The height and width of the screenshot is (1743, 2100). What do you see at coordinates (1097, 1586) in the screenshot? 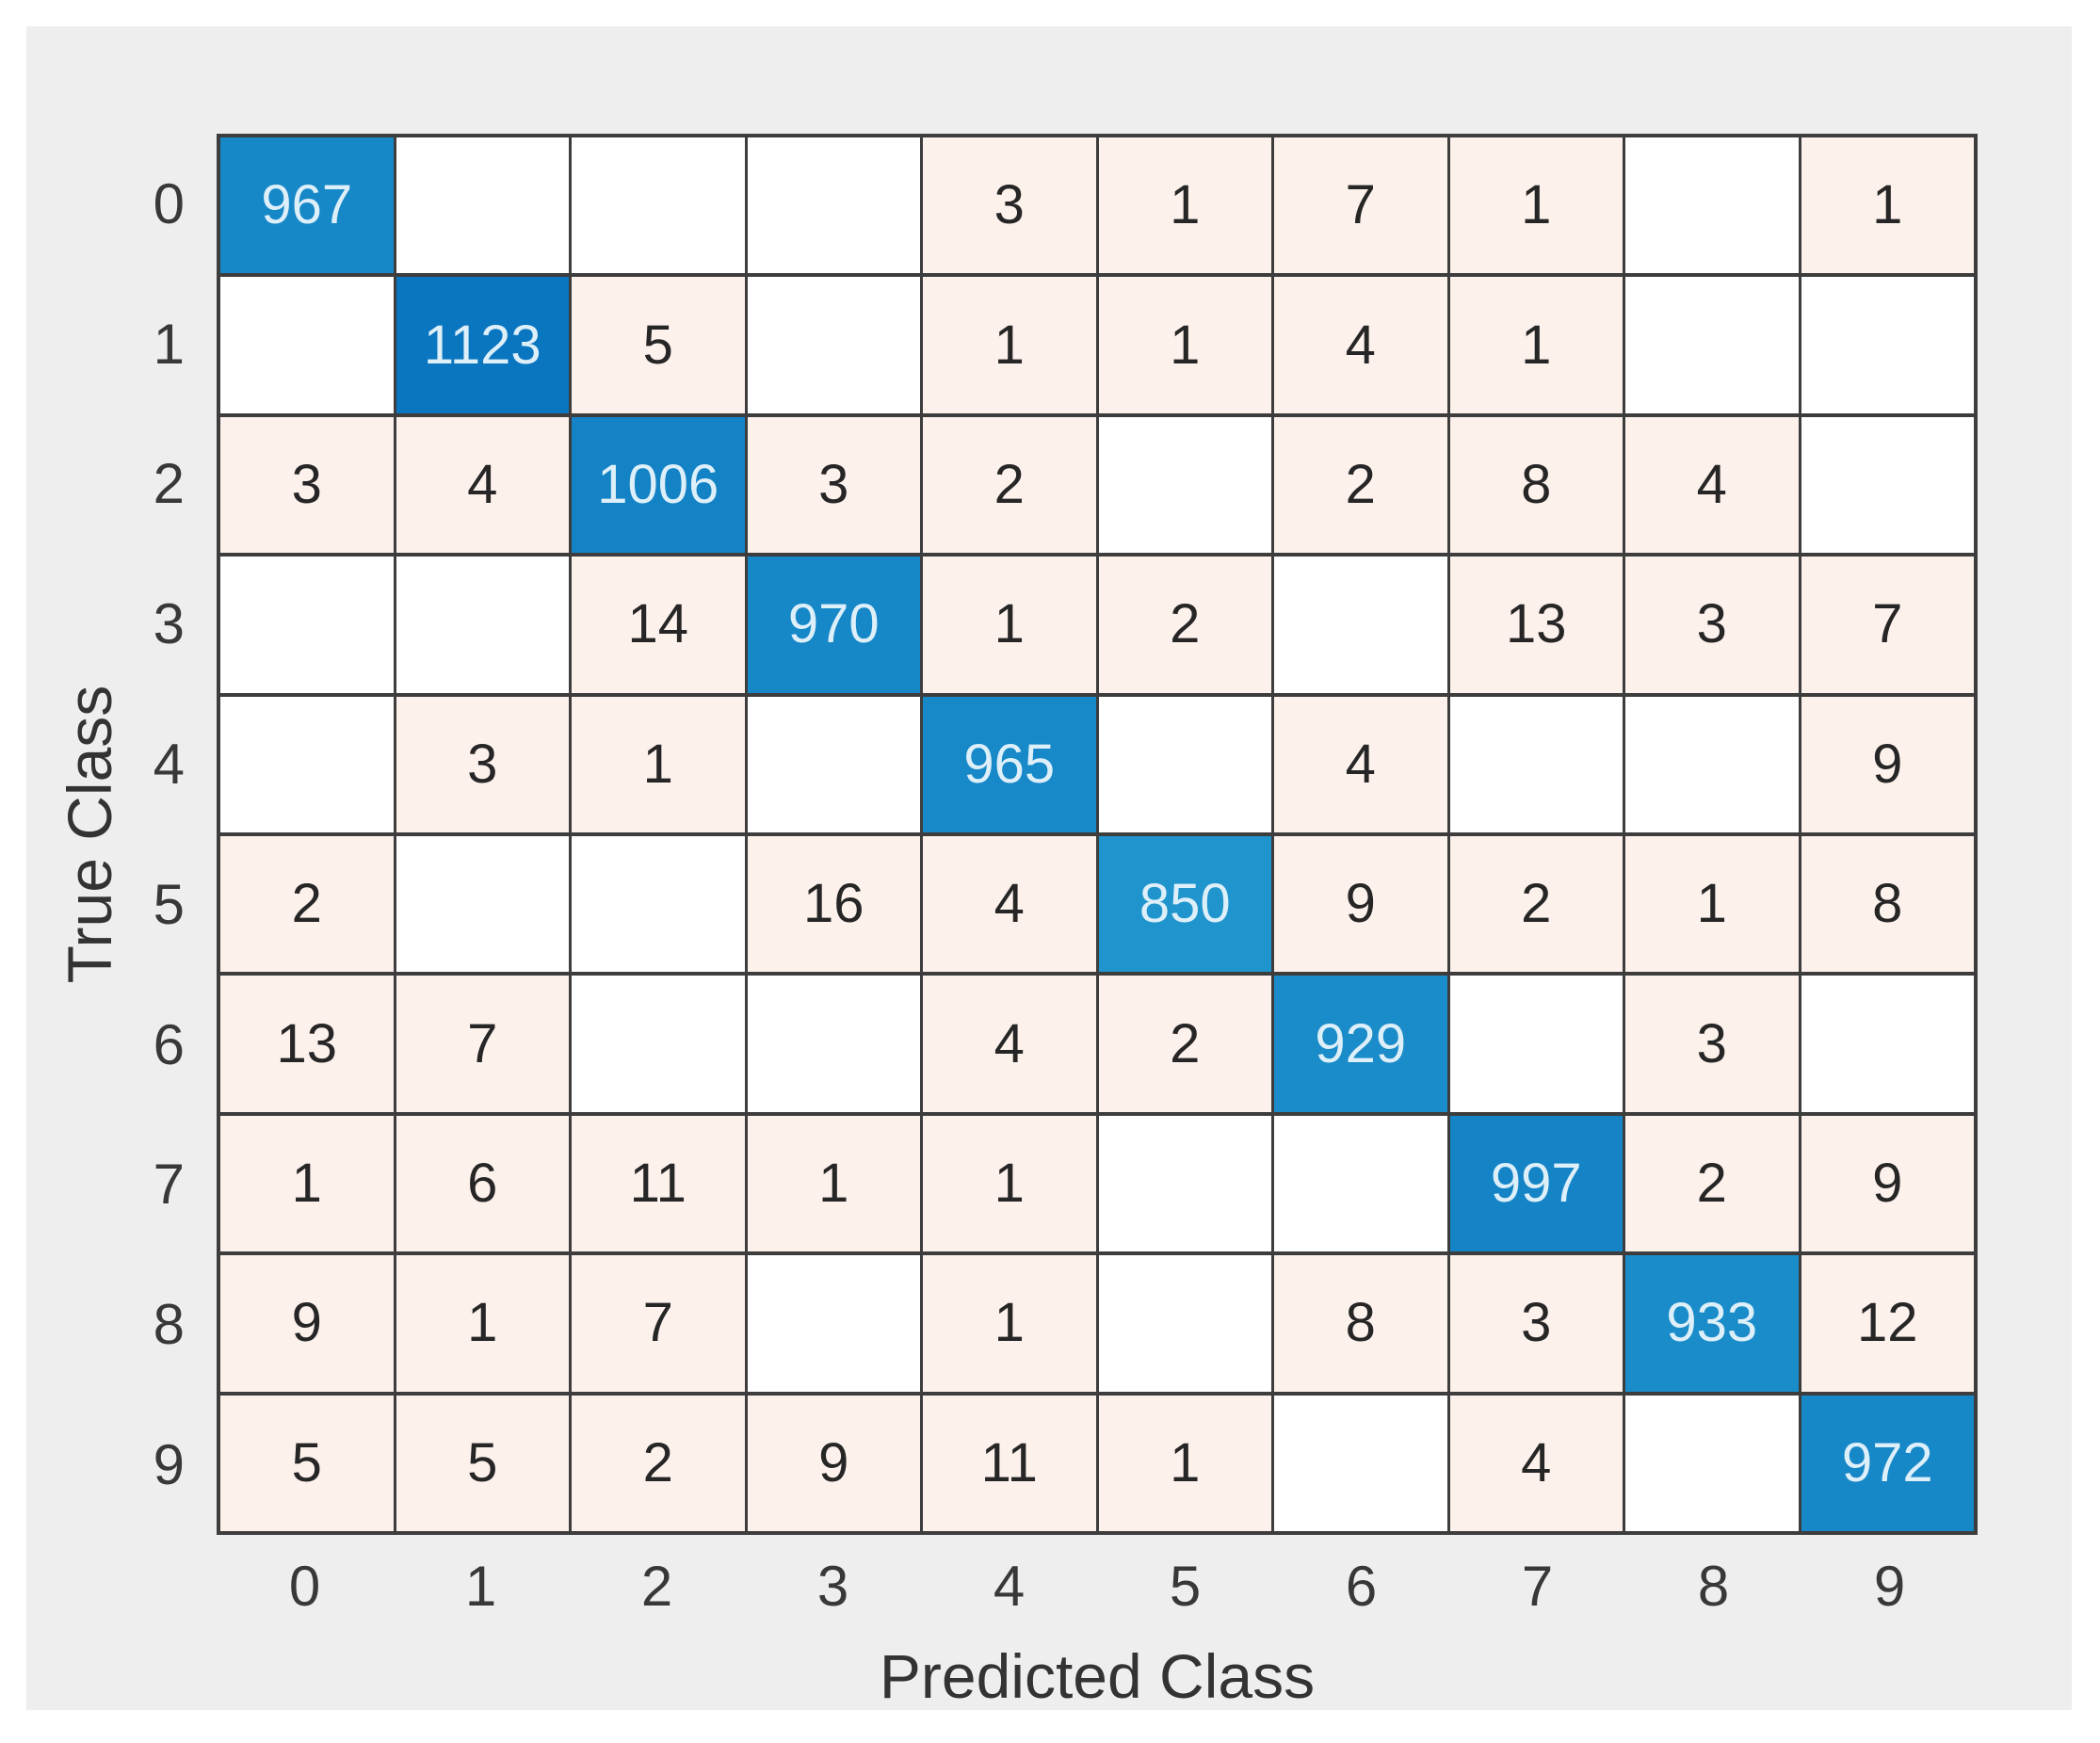
I see `x-axis-ticks: 0 1 2 3 4 5 6 7 8 9` at bounding box center [1097, 1586].